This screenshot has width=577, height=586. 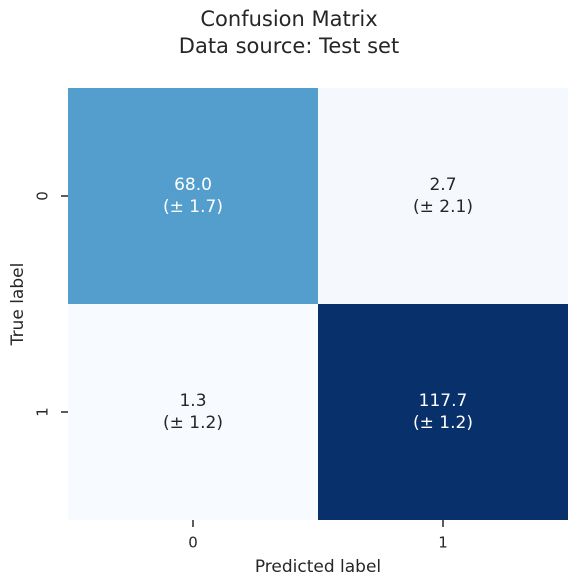 What do you see at coordinates (288, 19) in the screenshot?
I see `chart-title: Confusion Matrix` at bounding box center [288, 19].